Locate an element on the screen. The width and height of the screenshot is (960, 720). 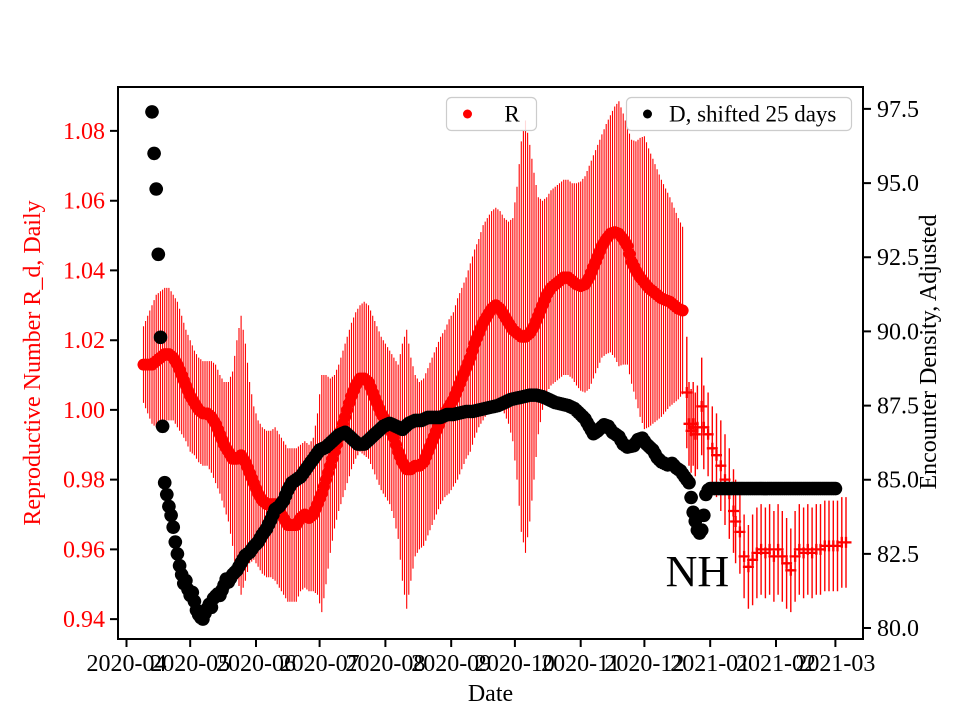
y-right-tick-label: 85.0 is located at coordinates (898, 481).